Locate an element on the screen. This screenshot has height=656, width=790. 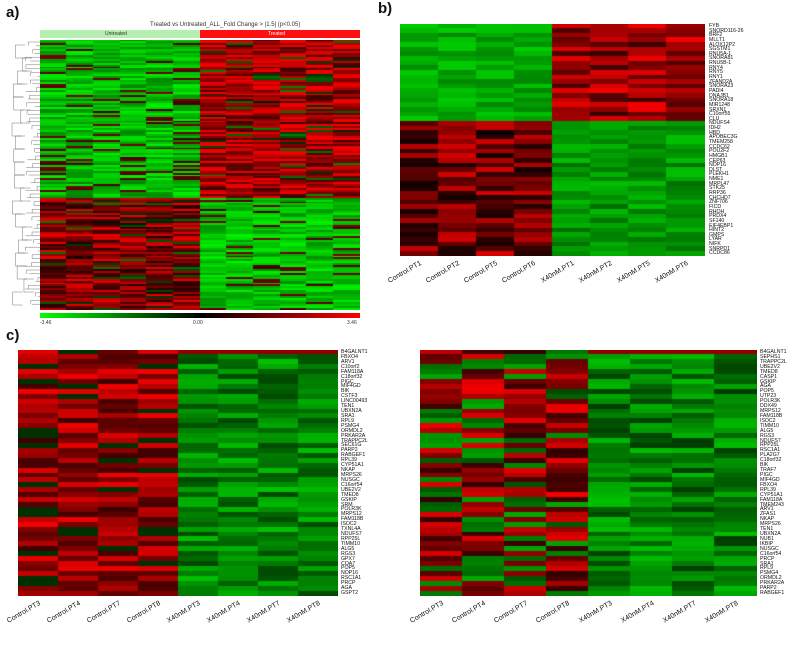
gene-label: CCDC86 is located at coordinates (719, 253).